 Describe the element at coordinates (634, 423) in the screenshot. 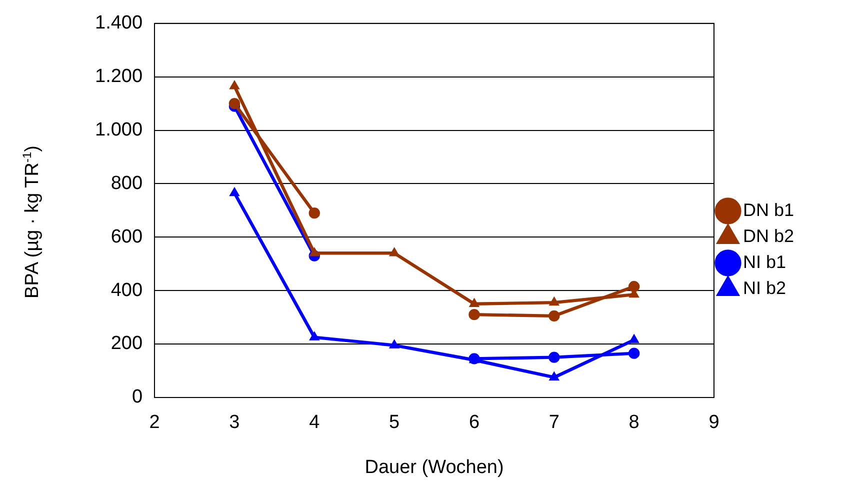

I see `x-tick-label: 8` at that location.